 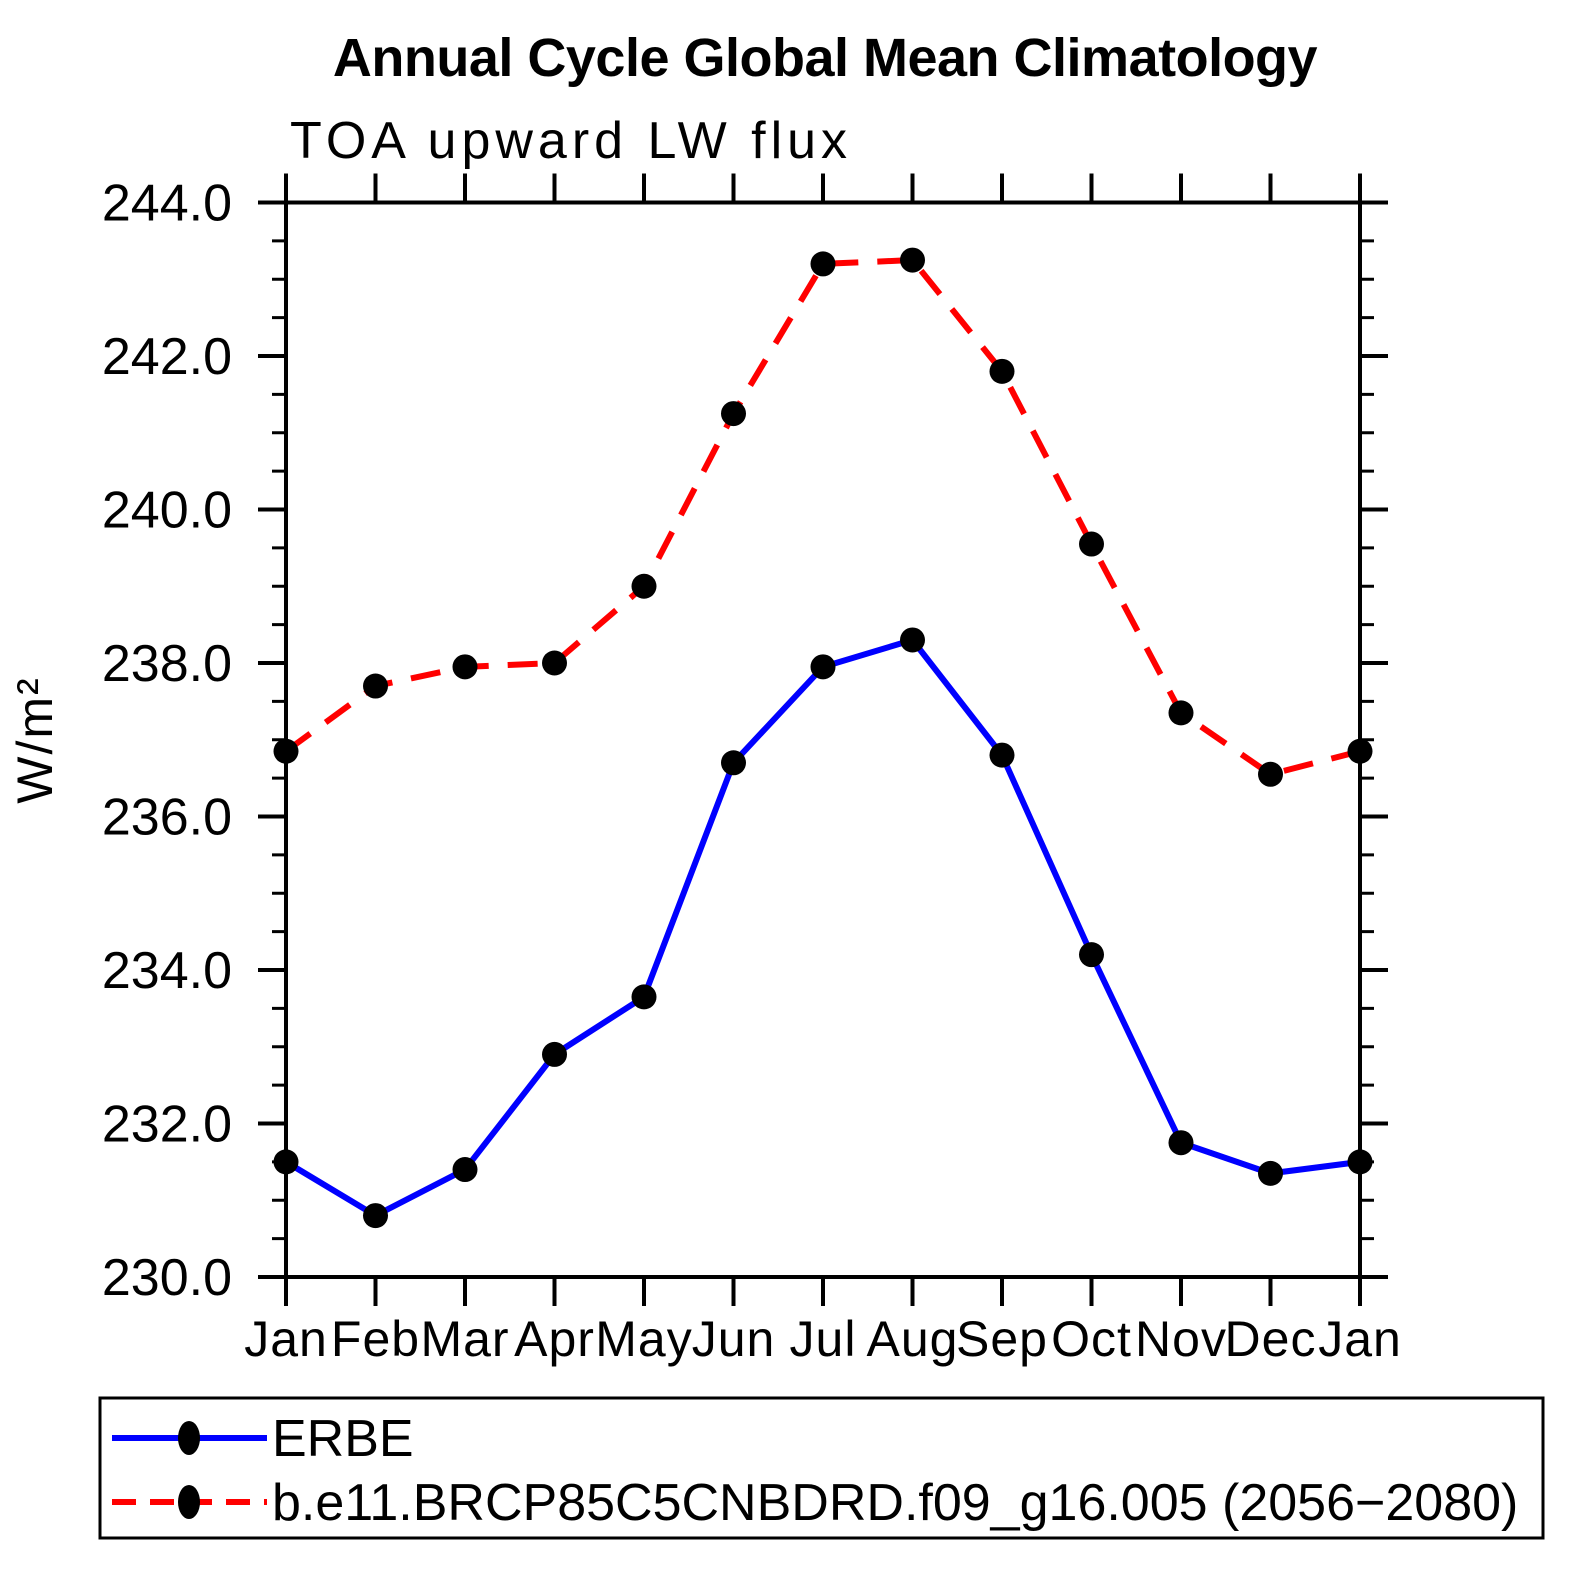 I want to click on data-point-s0-Dec, so click(x=1270, y=1173).